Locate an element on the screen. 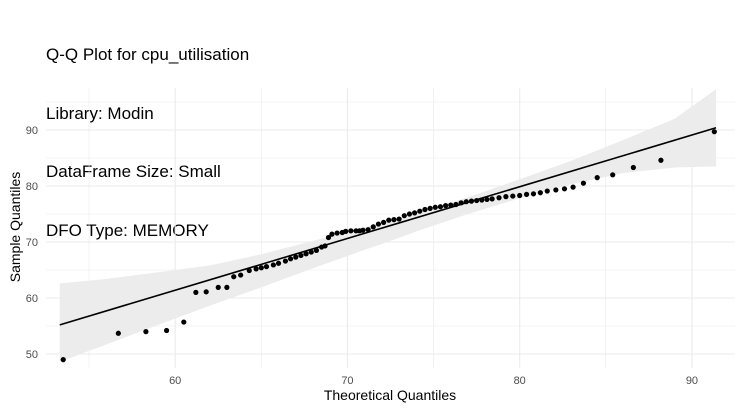  y-tick-label: 80 is located at coordinates (32, 187).